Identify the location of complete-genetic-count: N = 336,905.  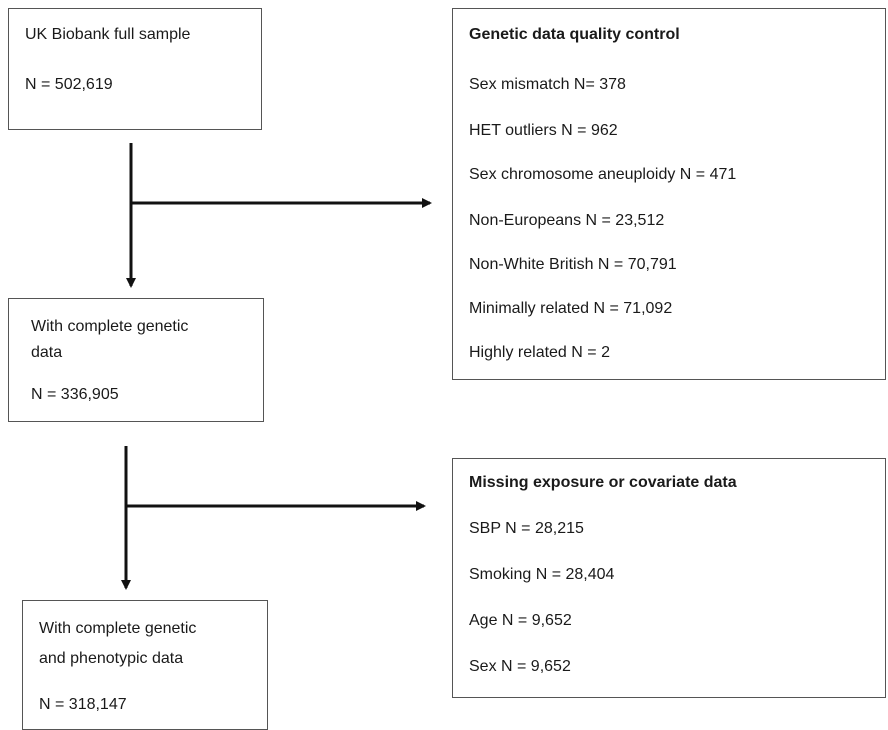
(75, 394).